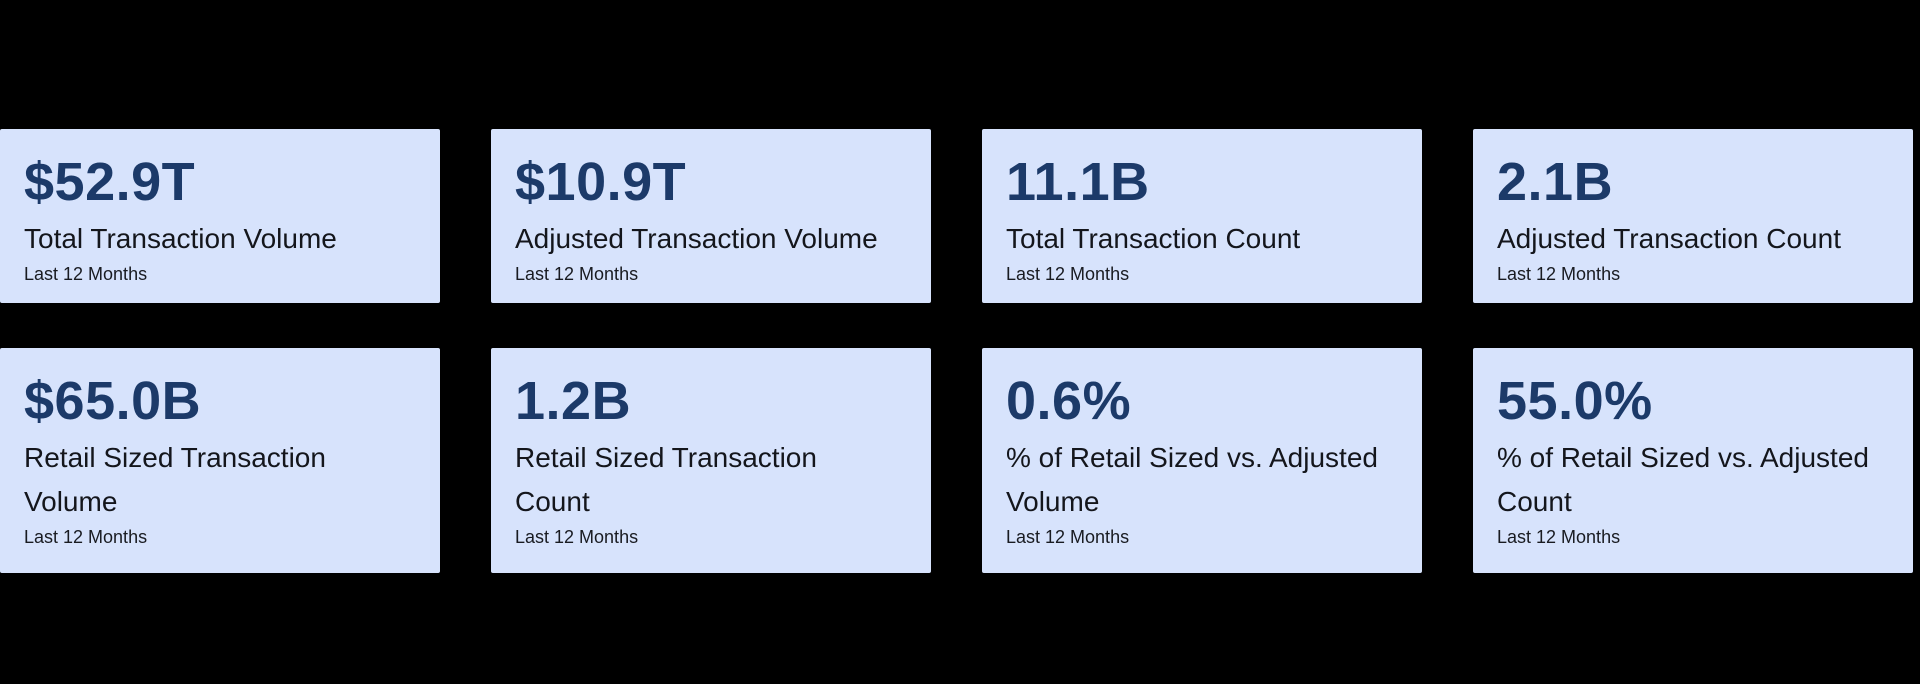 Image resolution: width=1920 pixels, height=684 pixels. Describe the element at coordinates (180, 238) in the screenshot. I see `metric-label: Total Transaction Volume` at that location.